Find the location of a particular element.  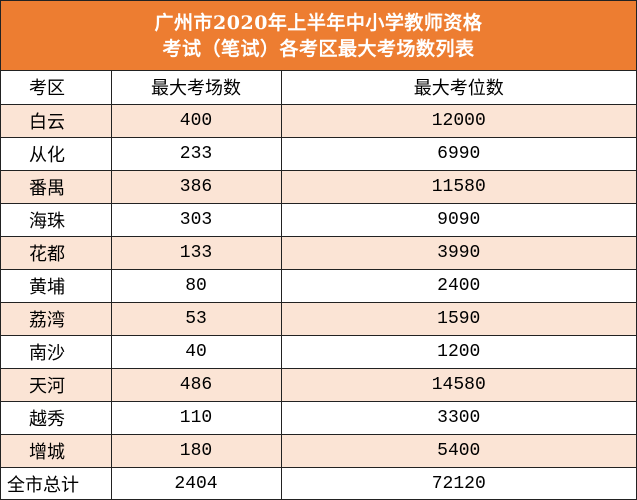

header-max-rooms: 最大考场数 is located at coordinates (196, 88).